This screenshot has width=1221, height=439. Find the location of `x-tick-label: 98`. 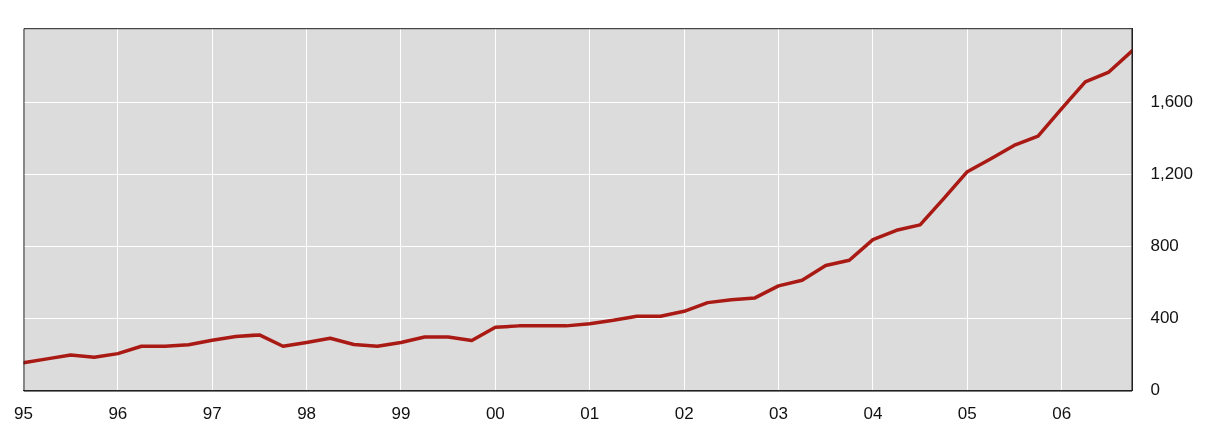

x-tick-label: 98 is located at coordinates (307, 414).